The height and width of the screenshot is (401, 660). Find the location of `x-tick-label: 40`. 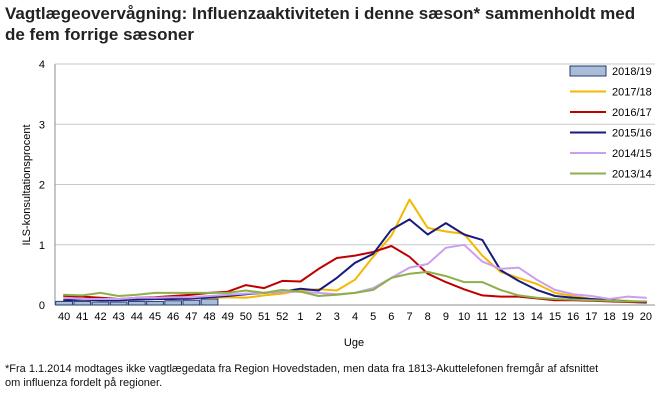

x-tick-label: 40 is located at coordinates (64, 317).